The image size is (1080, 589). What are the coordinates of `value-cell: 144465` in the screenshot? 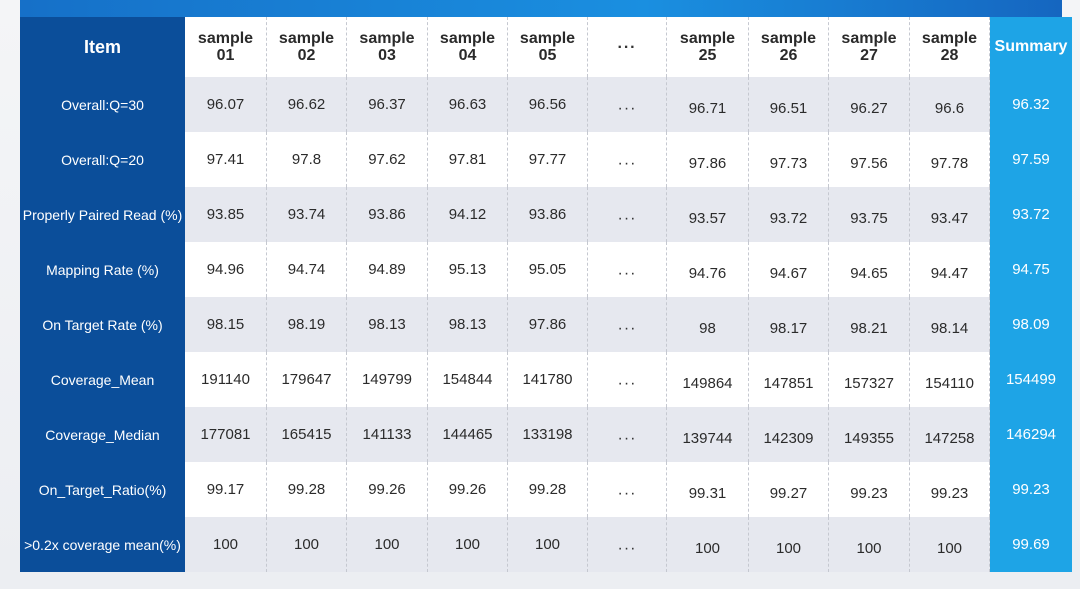 It's located at (468, 434).